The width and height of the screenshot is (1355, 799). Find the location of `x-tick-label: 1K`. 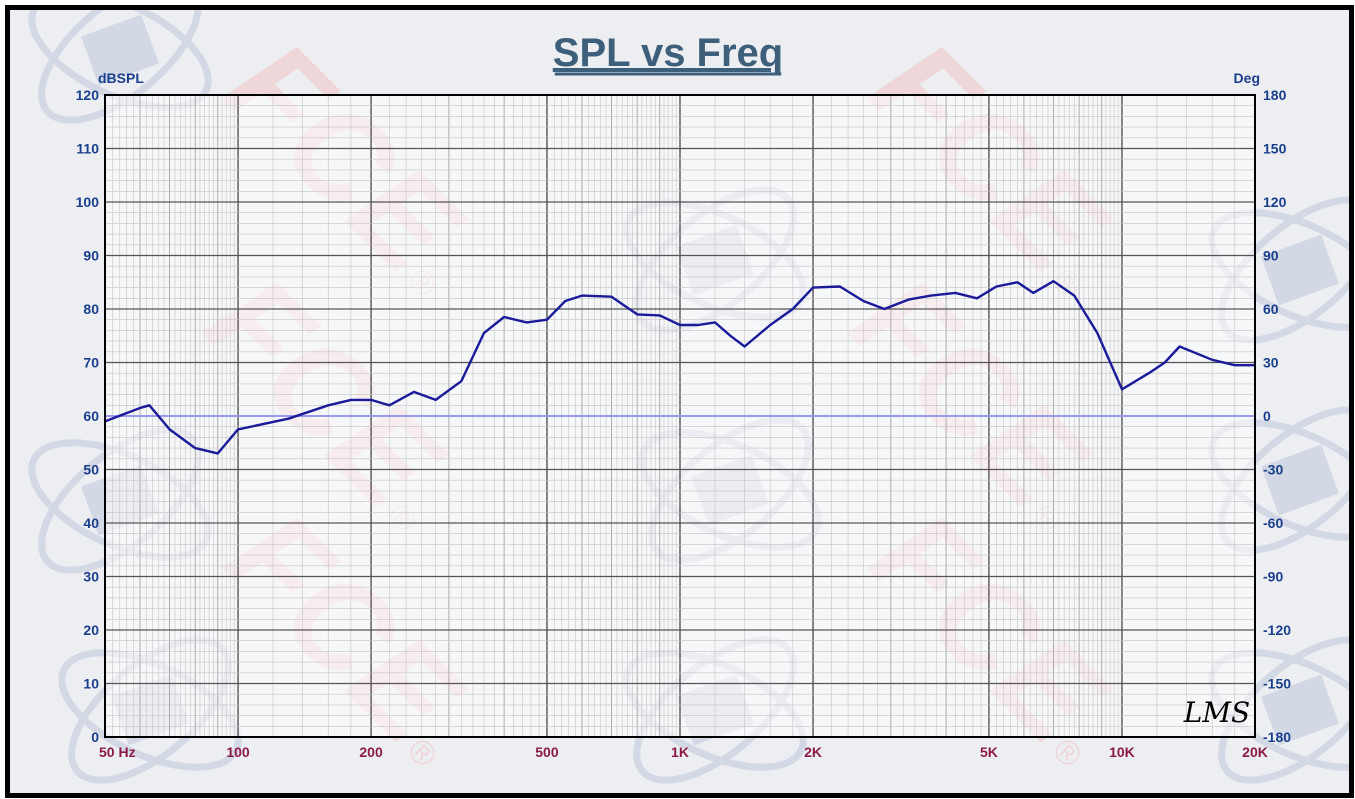

x-tick-label: 1K is located at coordinates (680, 752).